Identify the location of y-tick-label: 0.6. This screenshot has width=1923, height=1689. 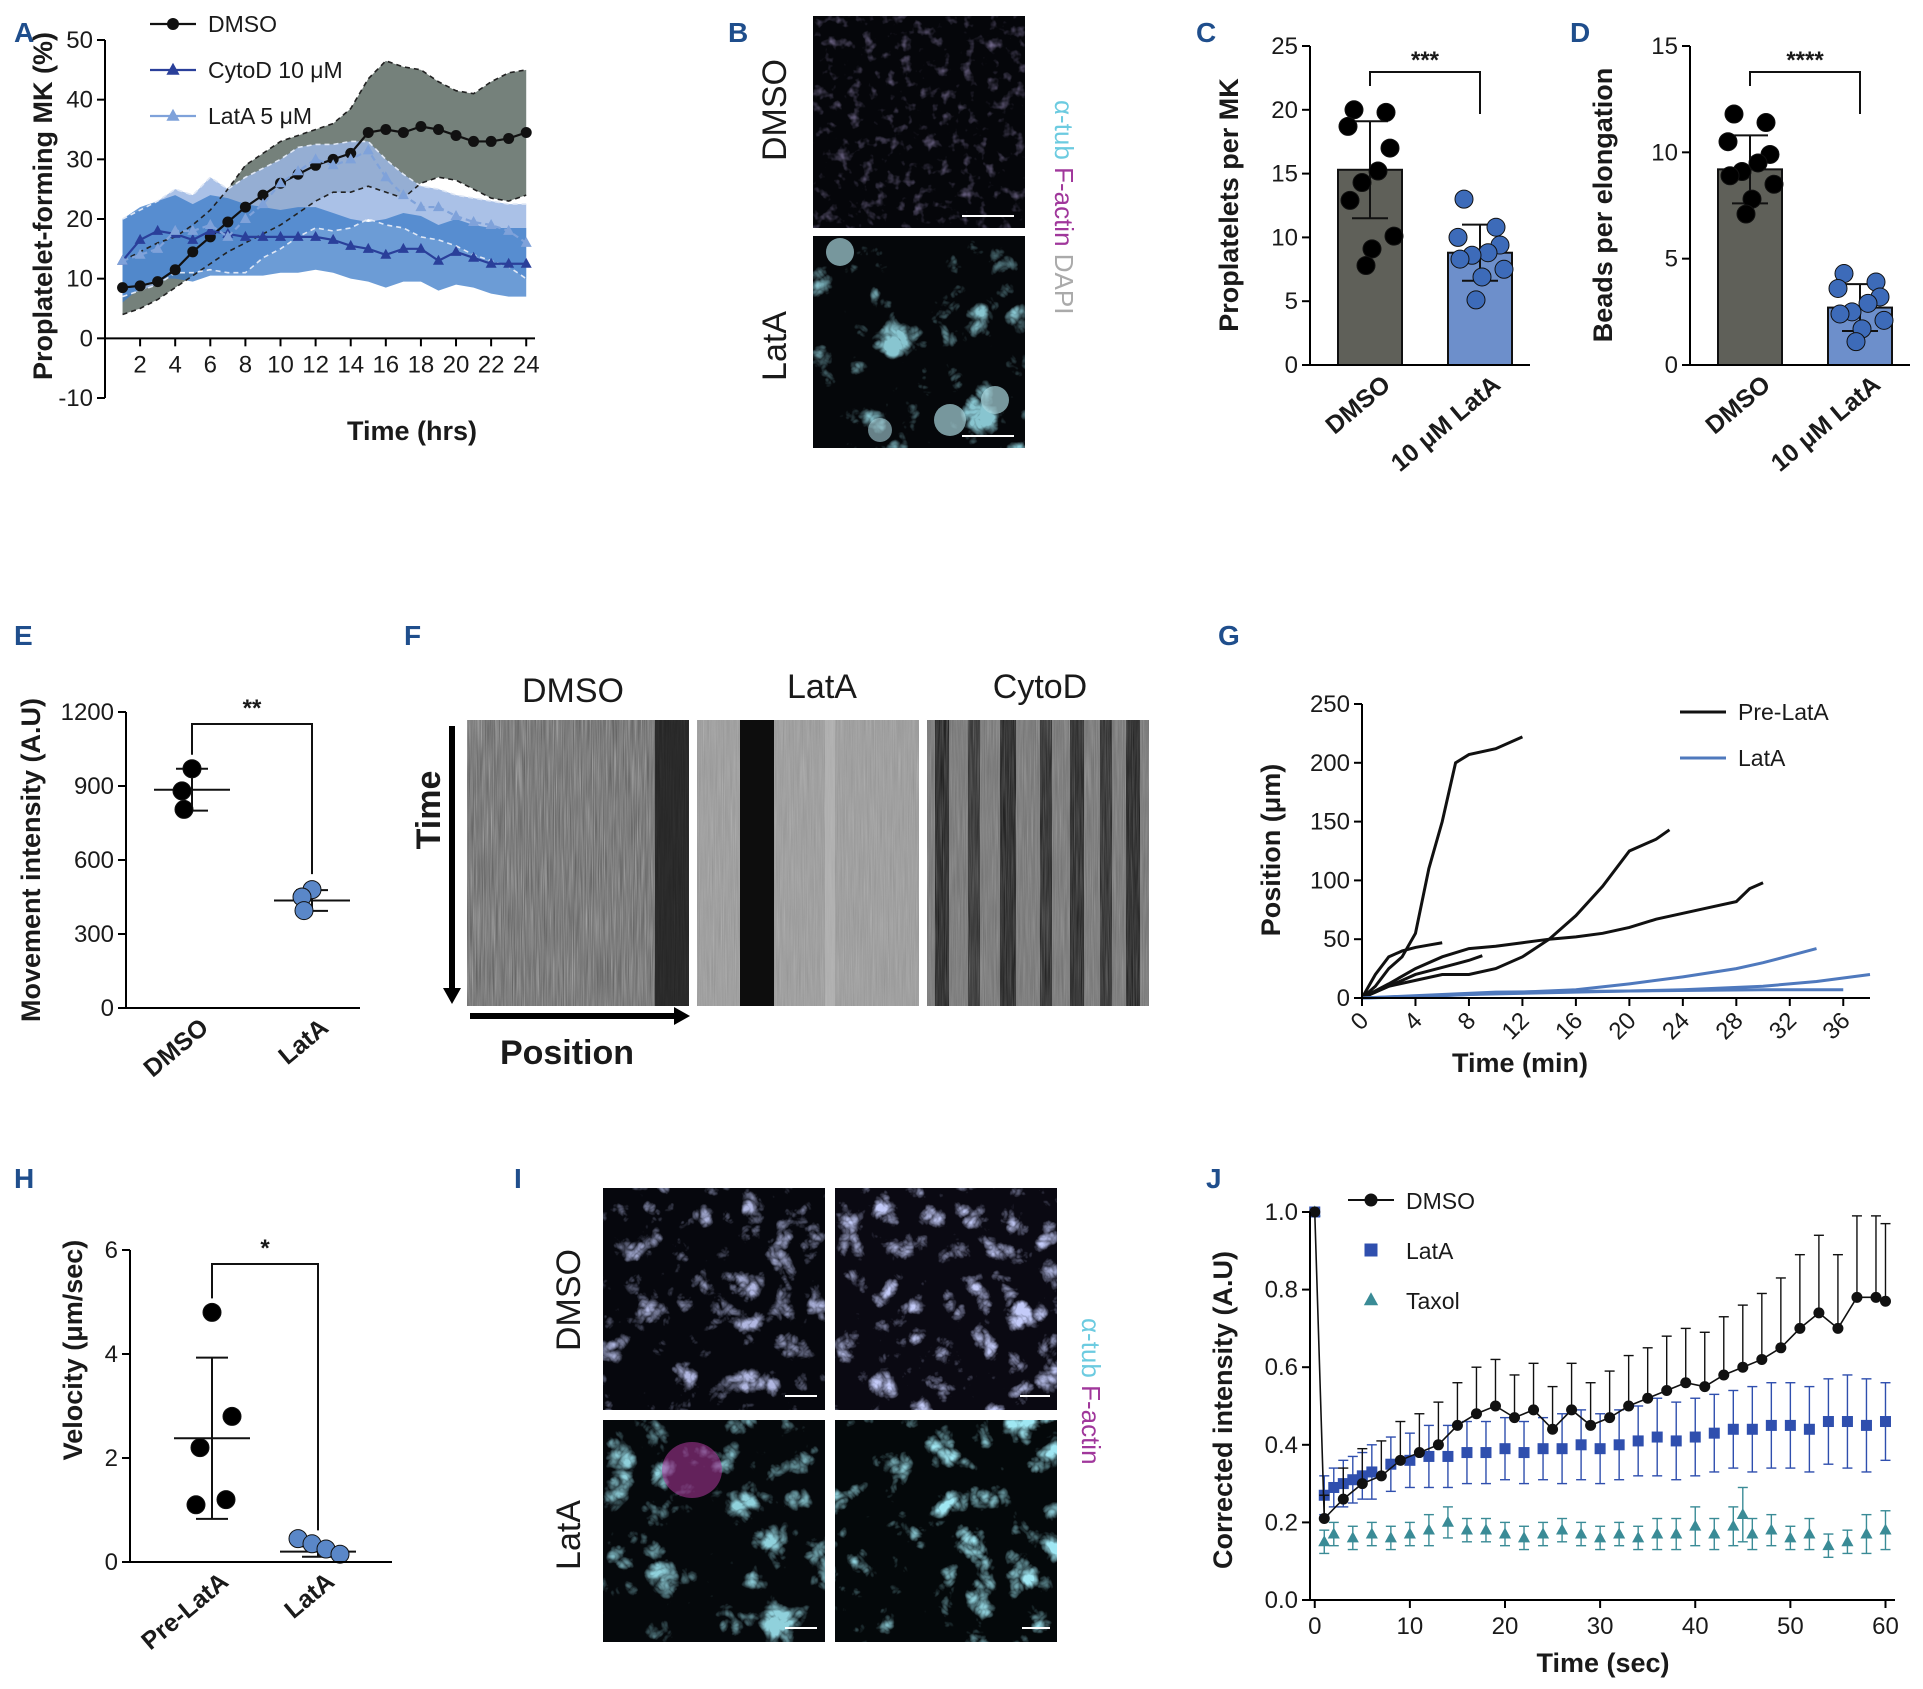
(1281, 1367).